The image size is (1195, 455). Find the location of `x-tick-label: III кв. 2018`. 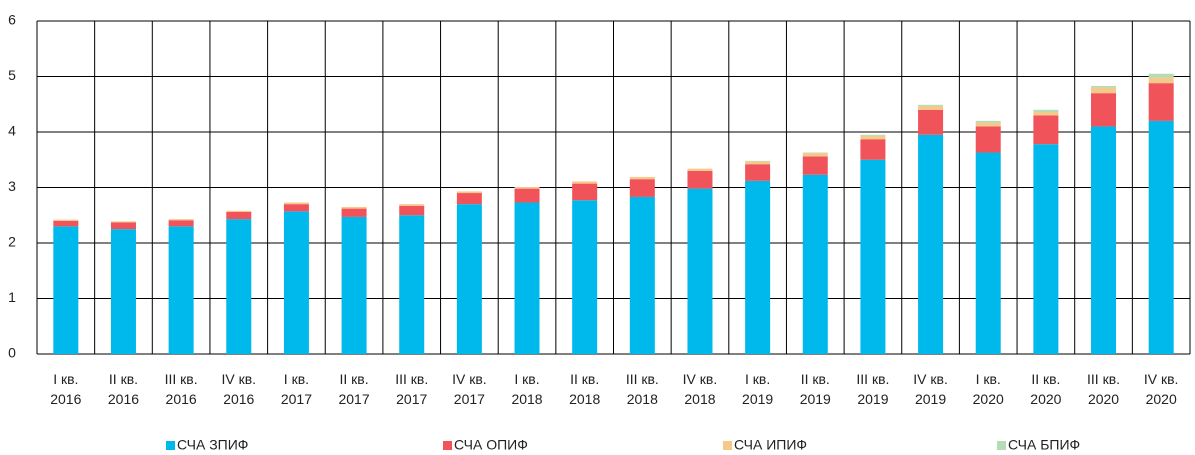

x-tick-label: III кв. 2018 is located at coordinates (642, 389).